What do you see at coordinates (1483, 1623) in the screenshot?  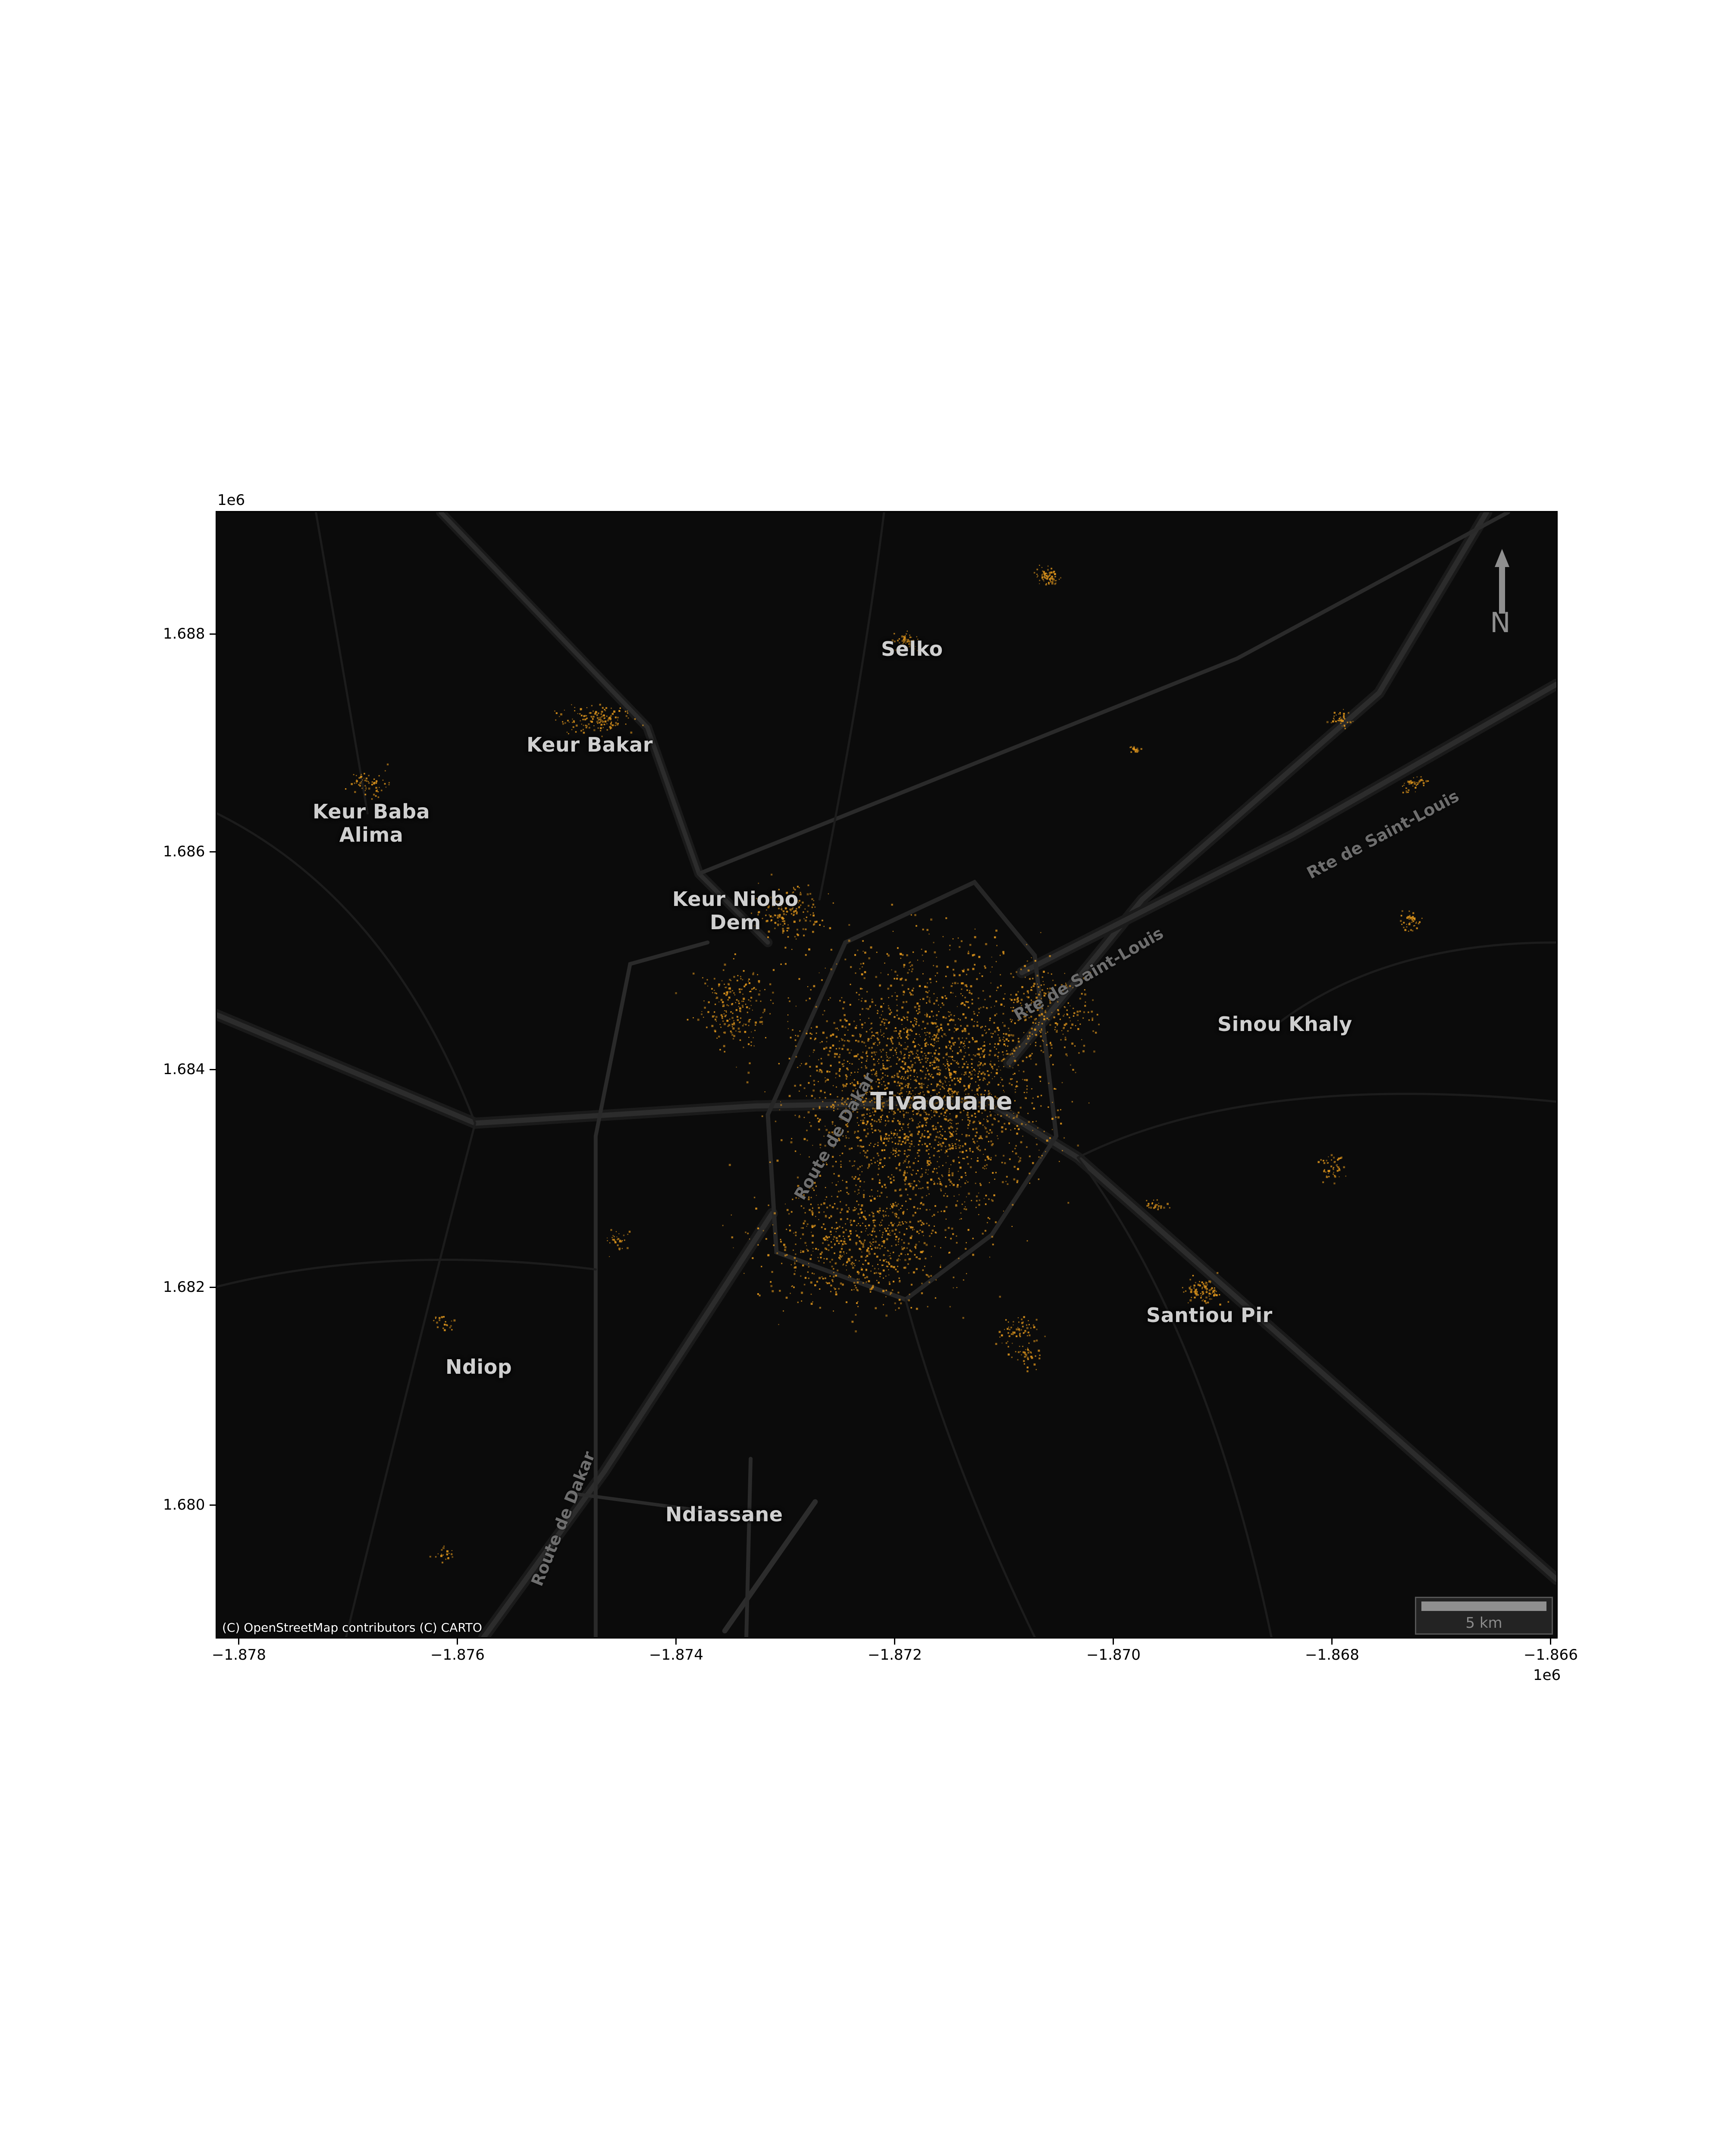 I see `scale-bar-label: 5 km` at bounding box center [1483, 1623].